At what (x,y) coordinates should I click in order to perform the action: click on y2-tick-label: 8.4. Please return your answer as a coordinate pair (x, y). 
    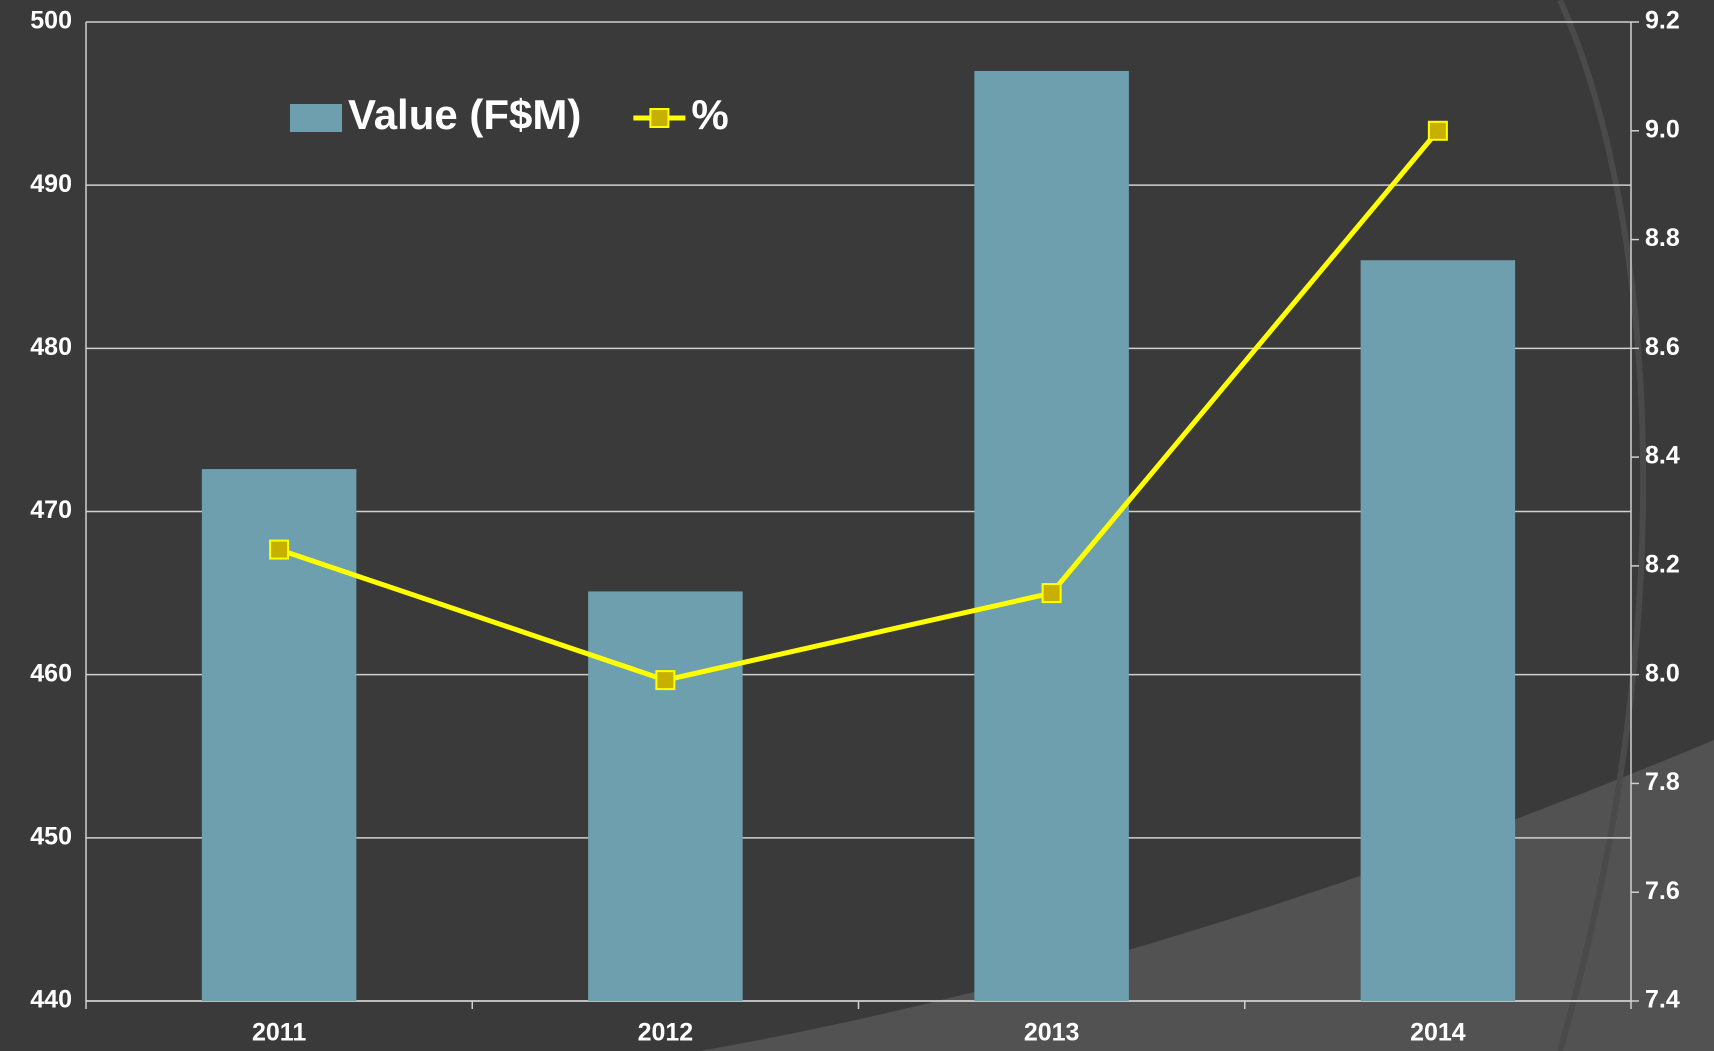
    Looking at the image, I should click on (1662, 456).